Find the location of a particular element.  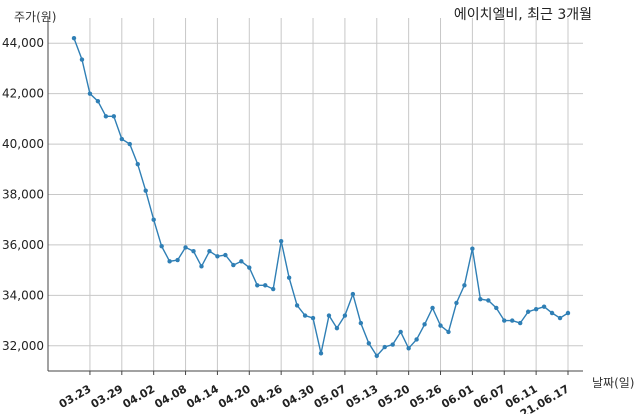

x-tick-label: 04.02 is located at coordinates (139, 396).